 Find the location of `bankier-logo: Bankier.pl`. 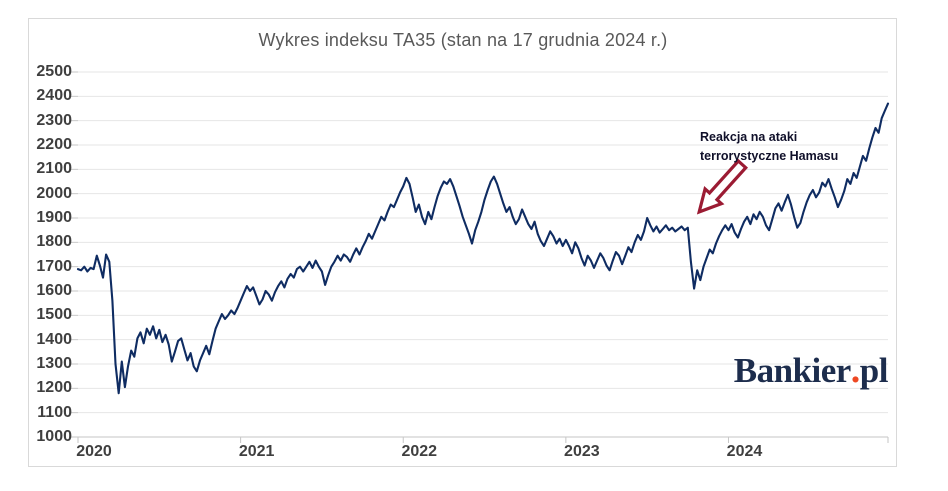

bankier-logo: Bankier.pl is located at coordinates (811, 370).